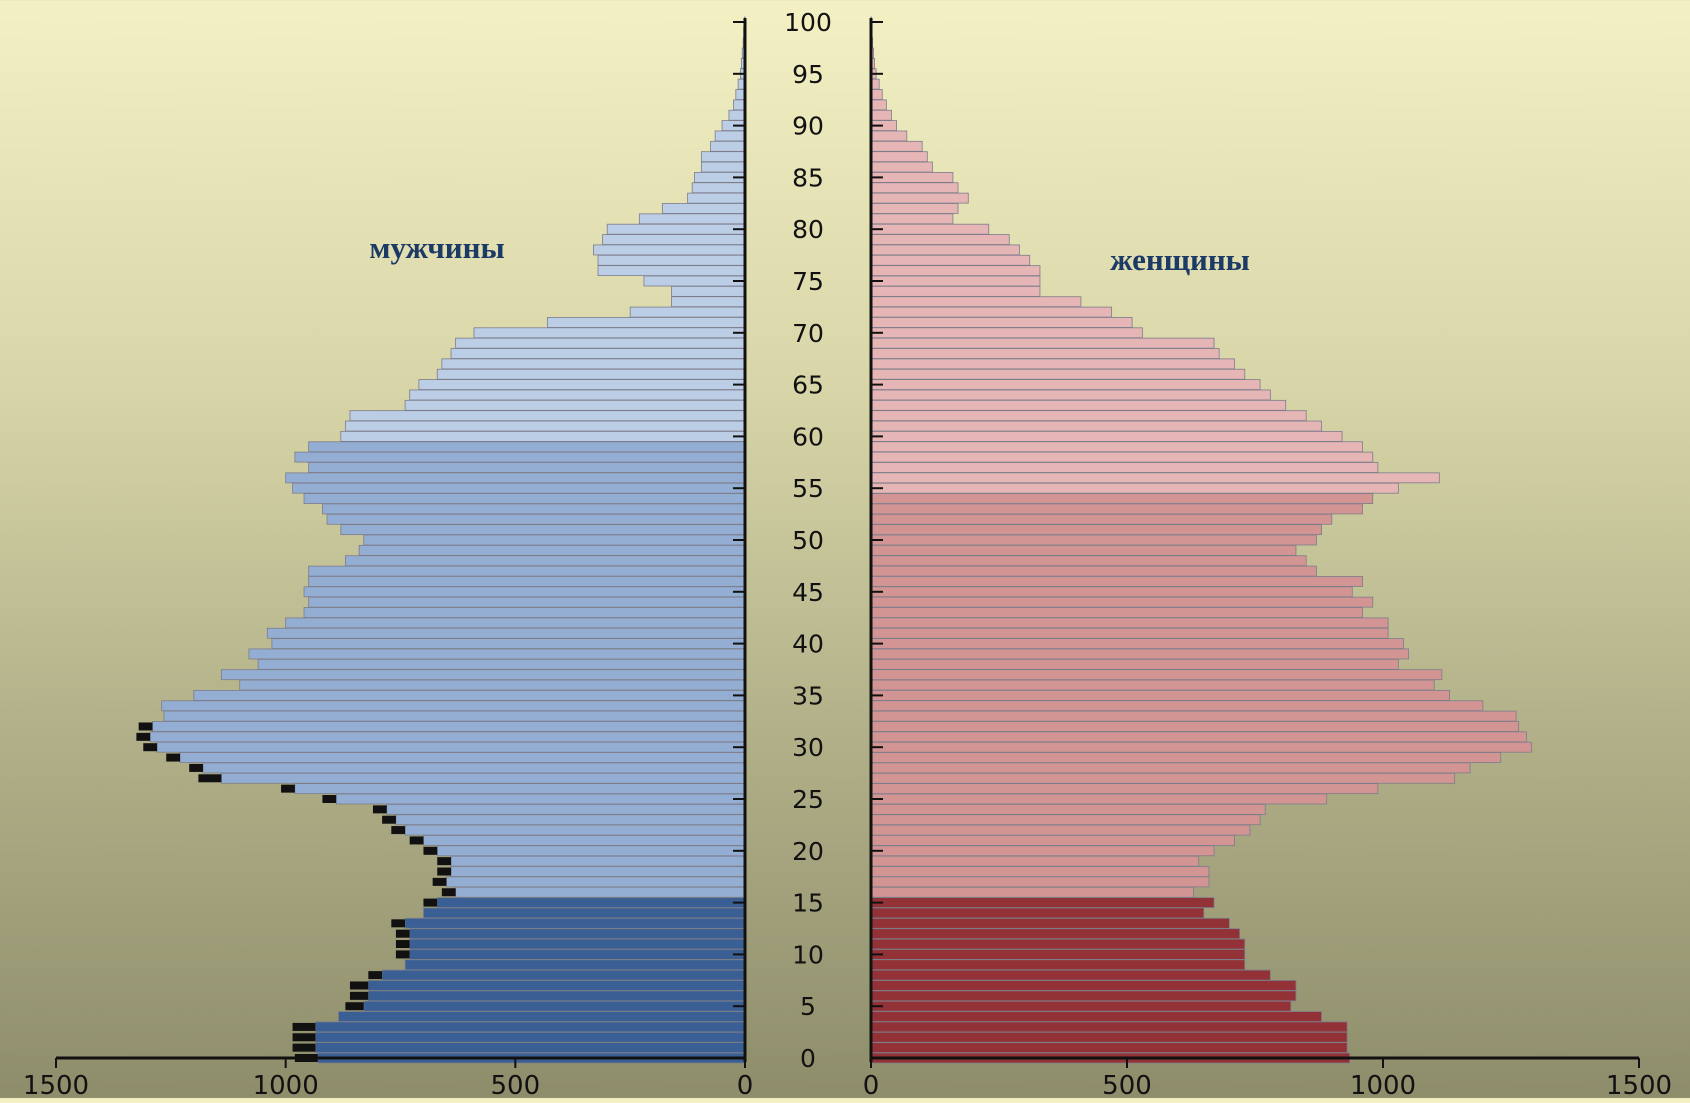 Image resolution: width=1690 pixels, height=1103 pixels. Describe the element at coordinates (808, 747) in the screenshot. I see `age-tick-label: 30` at that location.